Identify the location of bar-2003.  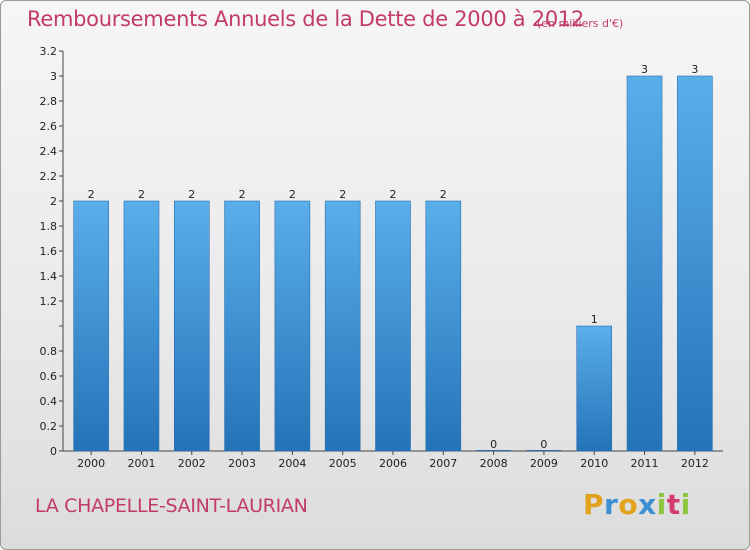
(242, 326).